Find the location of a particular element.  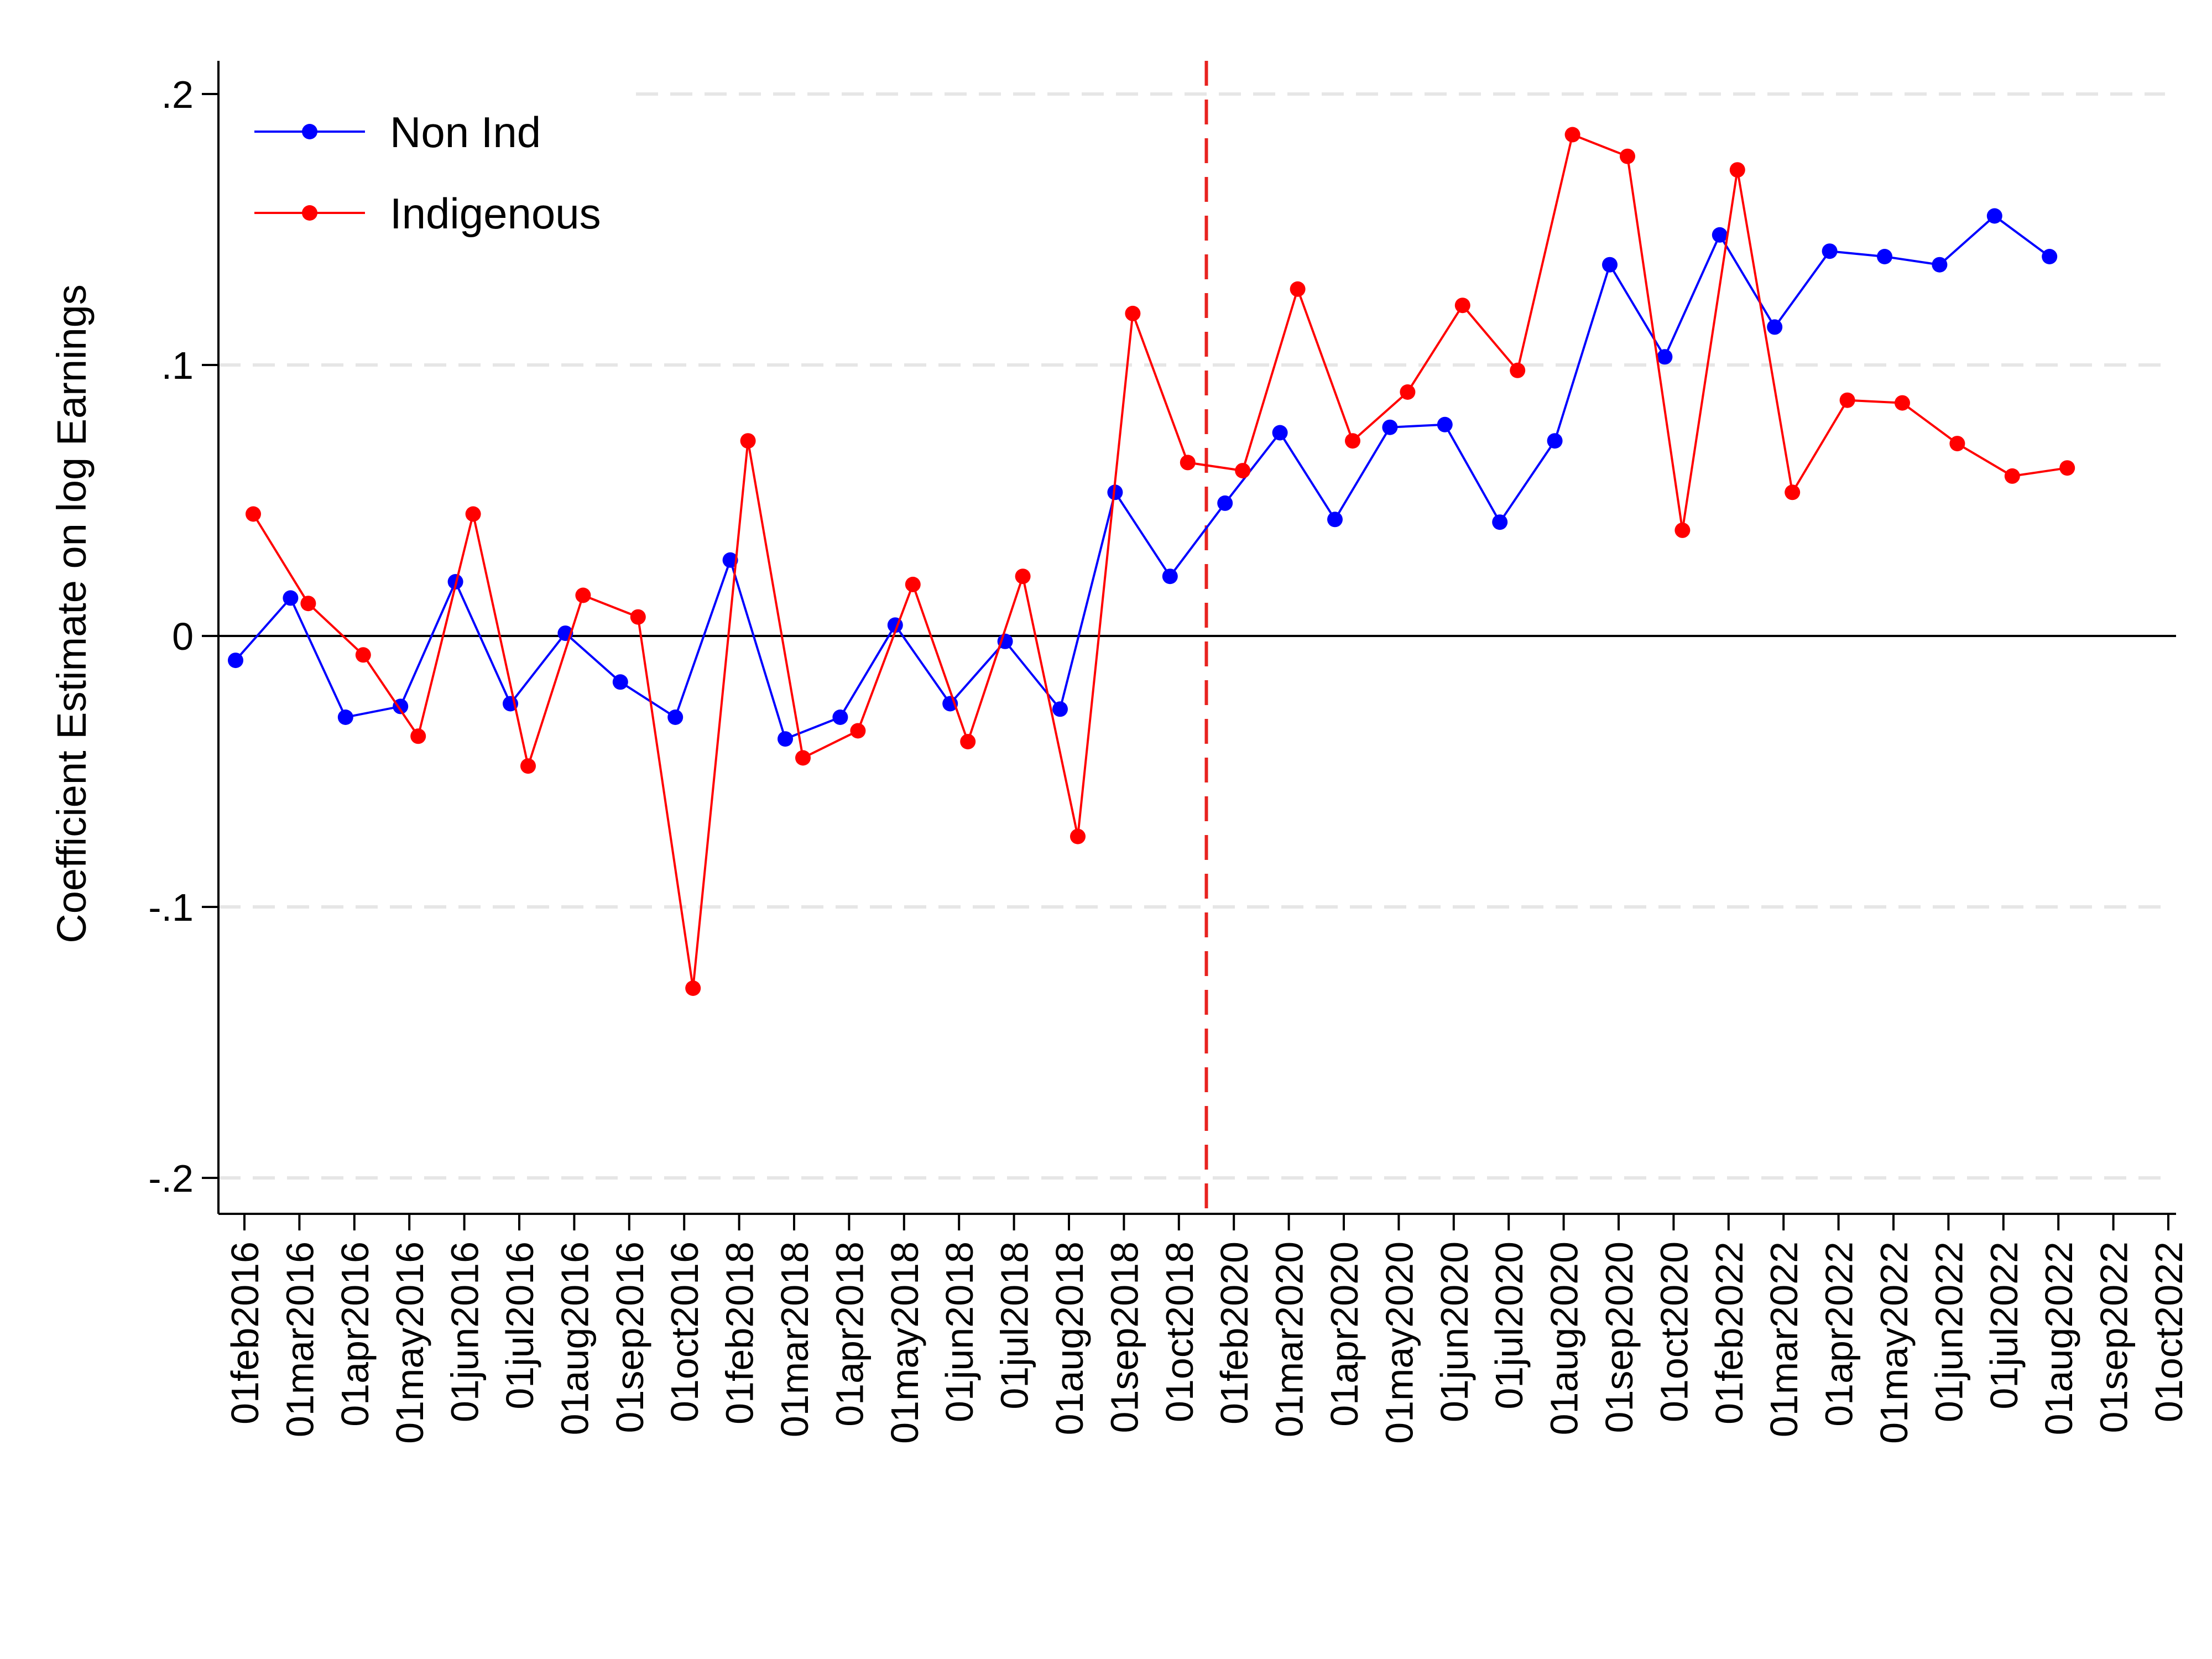

x-tick-label: 01feb2022 is located at coordinates (1730, 1333).